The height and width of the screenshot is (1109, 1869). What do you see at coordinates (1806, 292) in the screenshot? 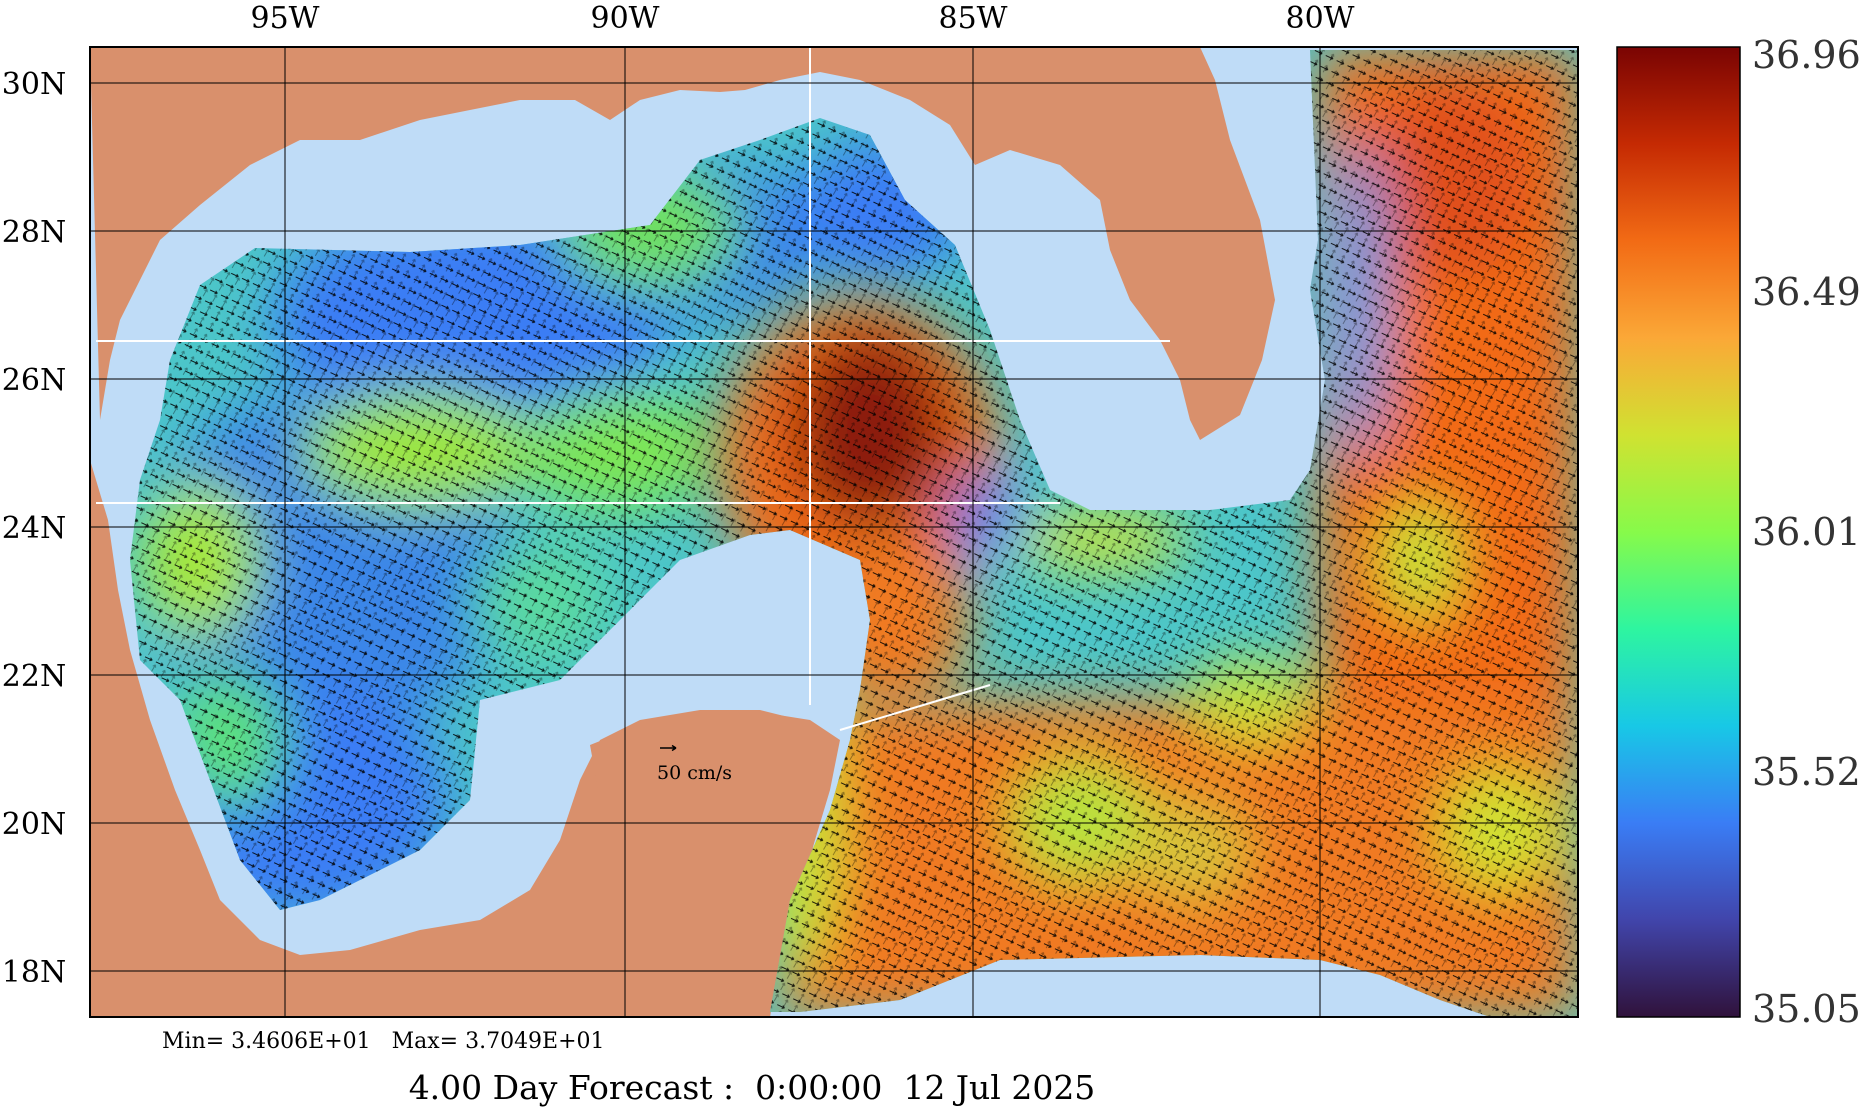
I see `colorbar-tick-1: 36.49` at bounding box center [1806, 292].